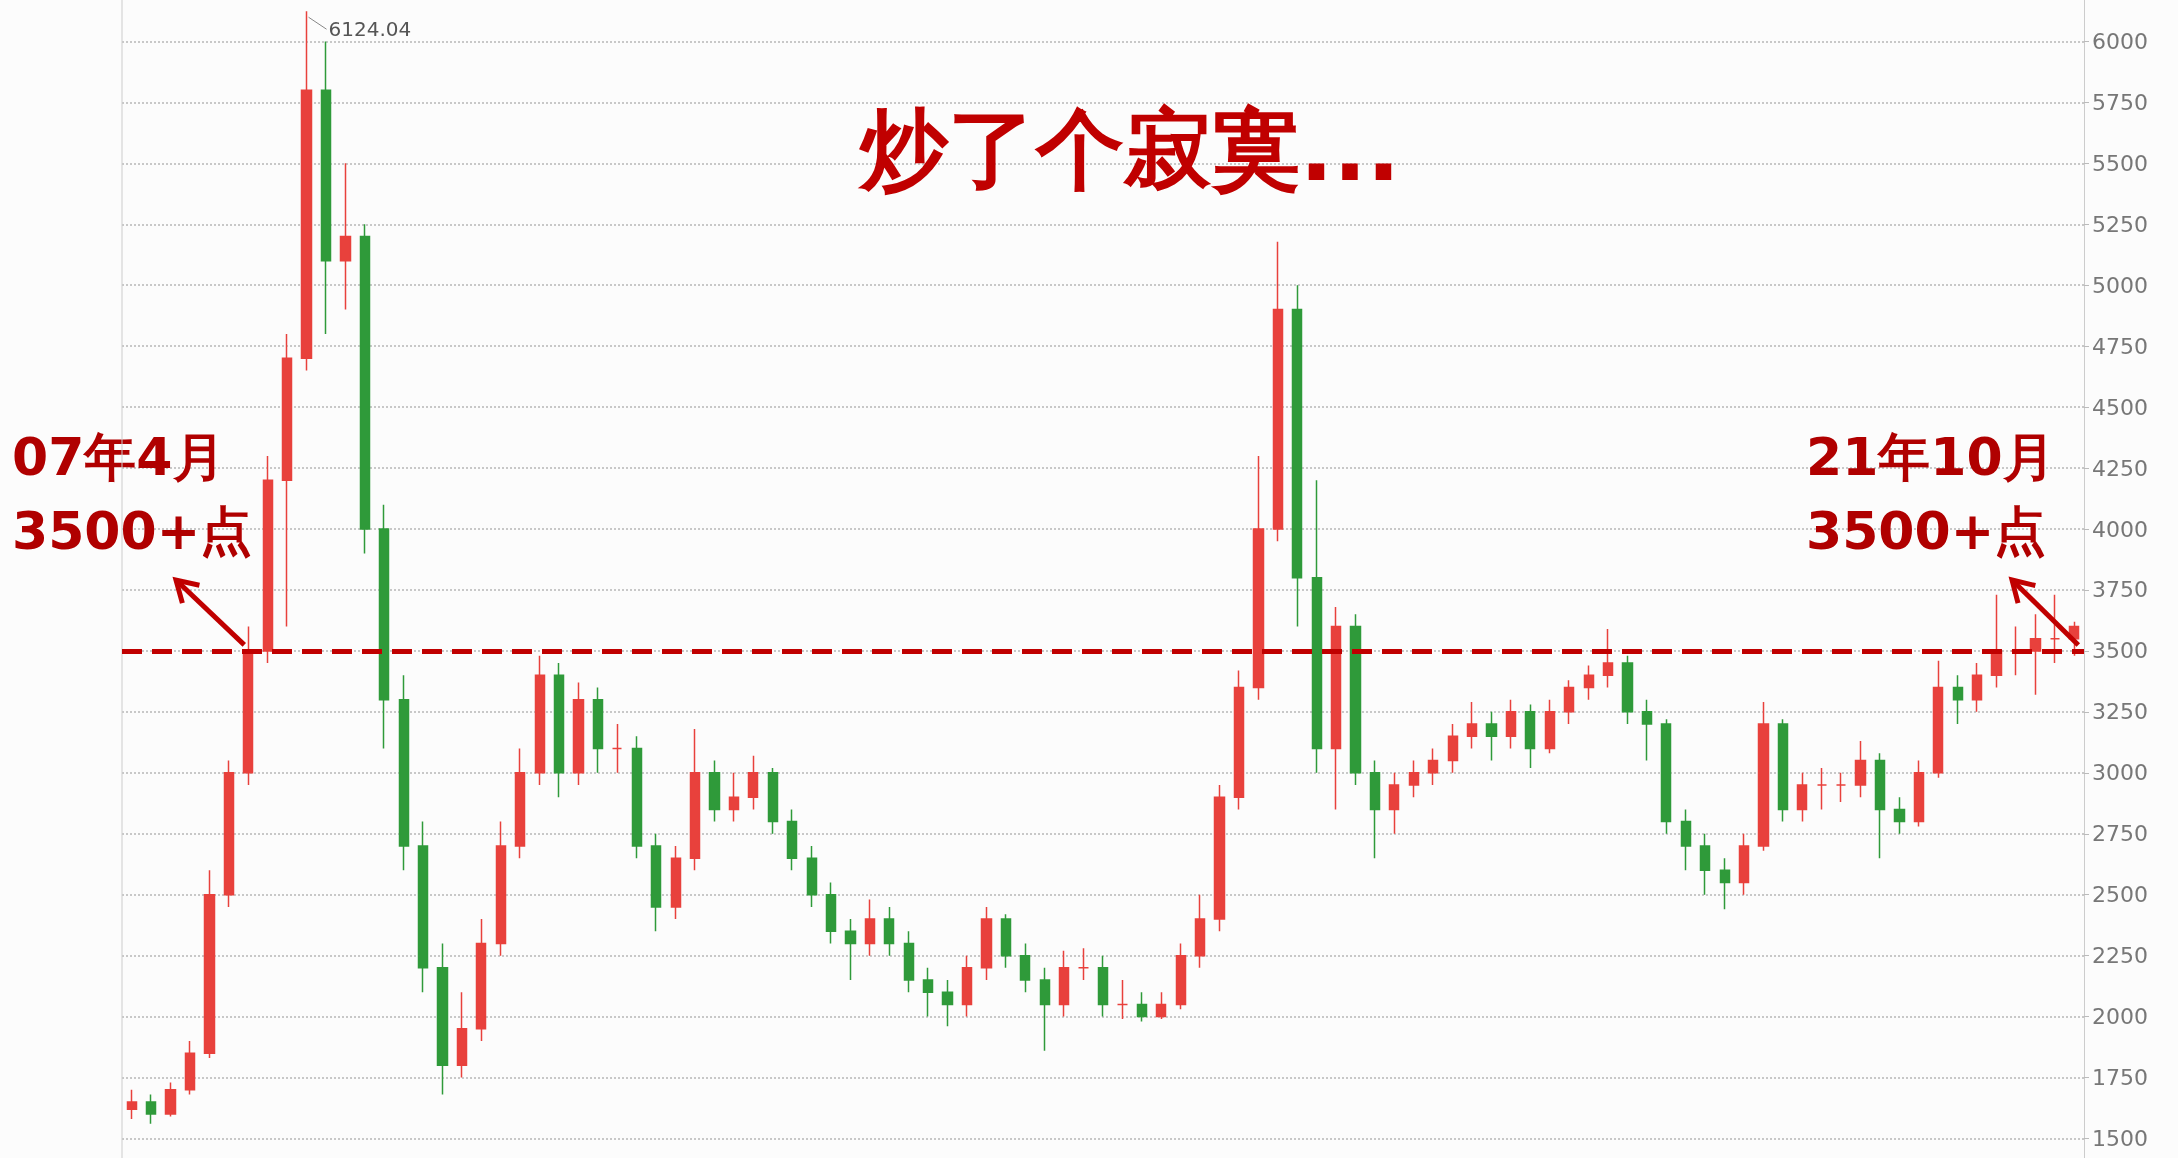  What do you see at coordinates (2120, 1138) in the screenshot?
I see `y-tick-label: 1500` at bounding box center [2120, 1138].